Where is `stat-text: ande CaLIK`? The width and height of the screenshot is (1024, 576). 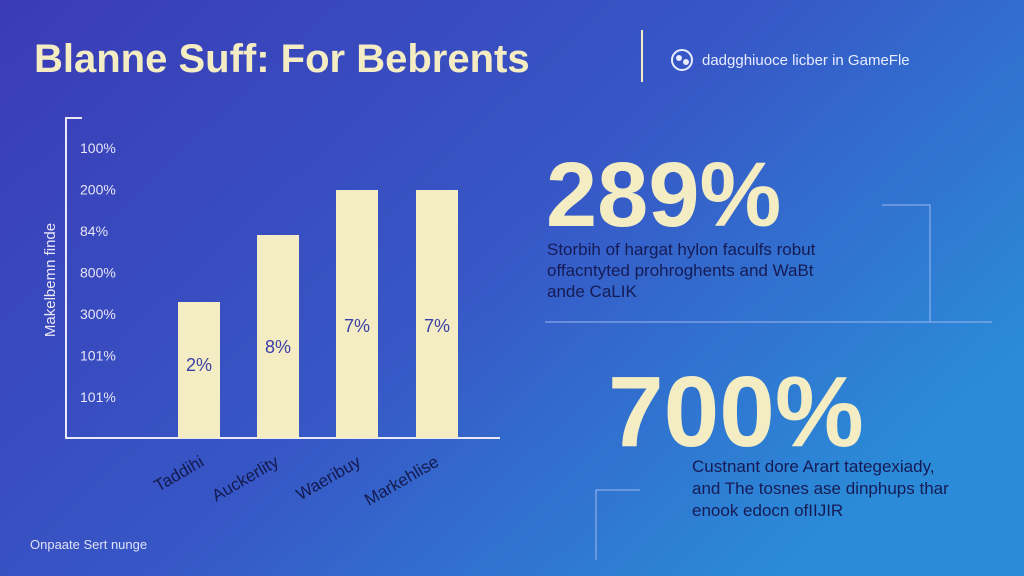 stat-text: ande CaLIK is located at coordinates (592, 291).